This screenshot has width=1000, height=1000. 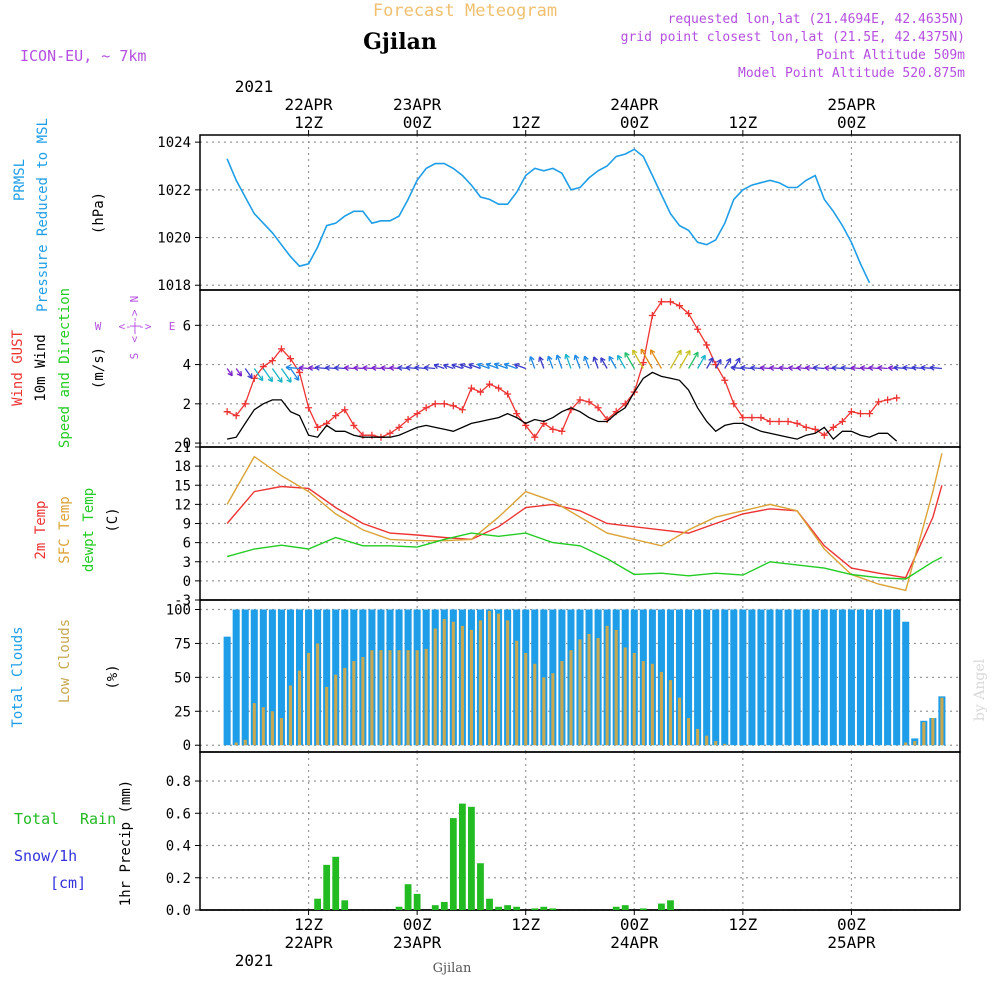 What do you see at coordinates (45, 856) in the screenshot?
I see `snow-label: Snow/1h` at bounding box center [45, 856].